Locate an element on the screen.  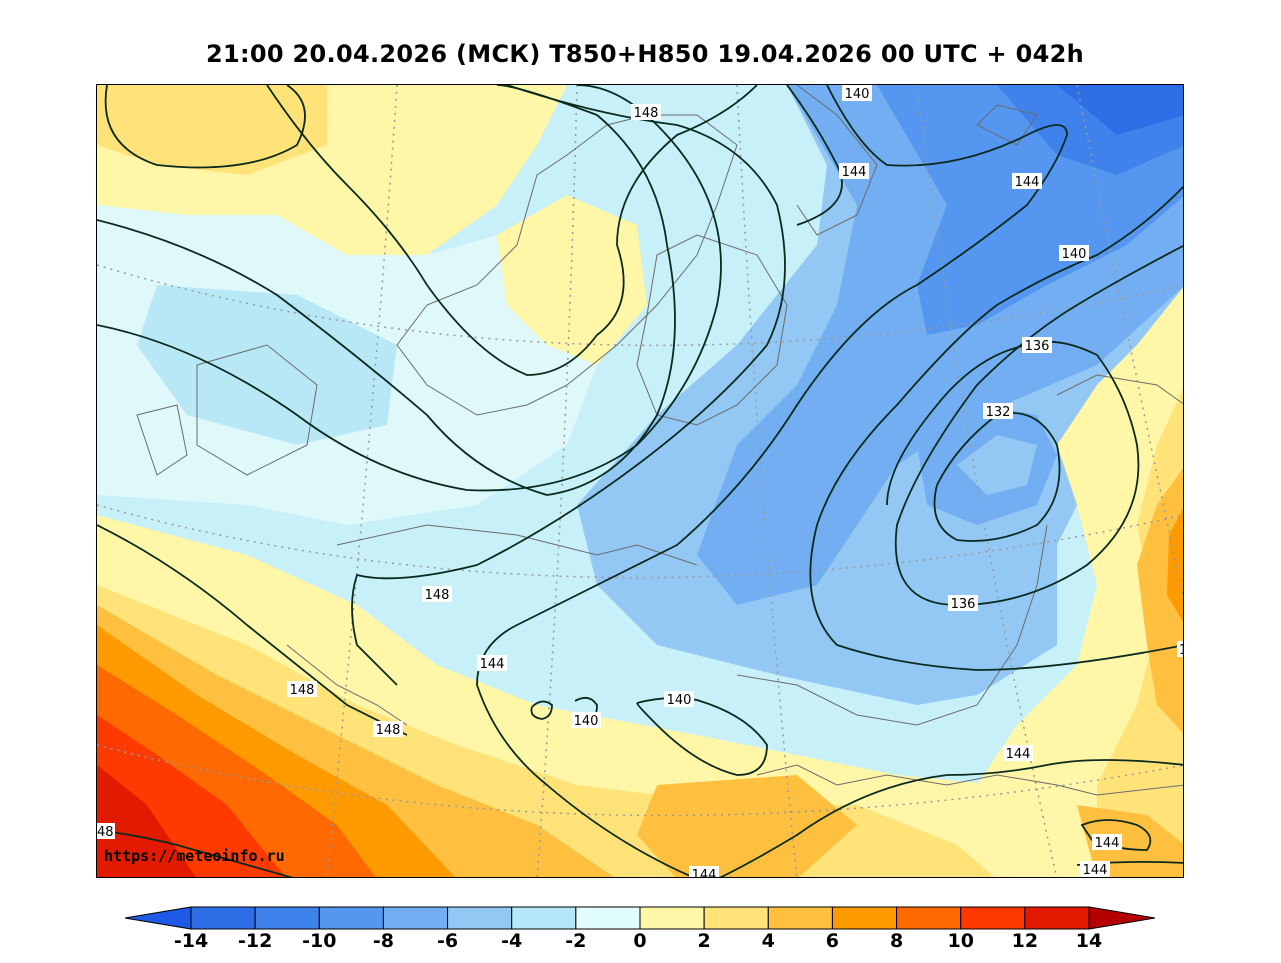
isohypse-label: 1 is located at coordinates (1180, 649).